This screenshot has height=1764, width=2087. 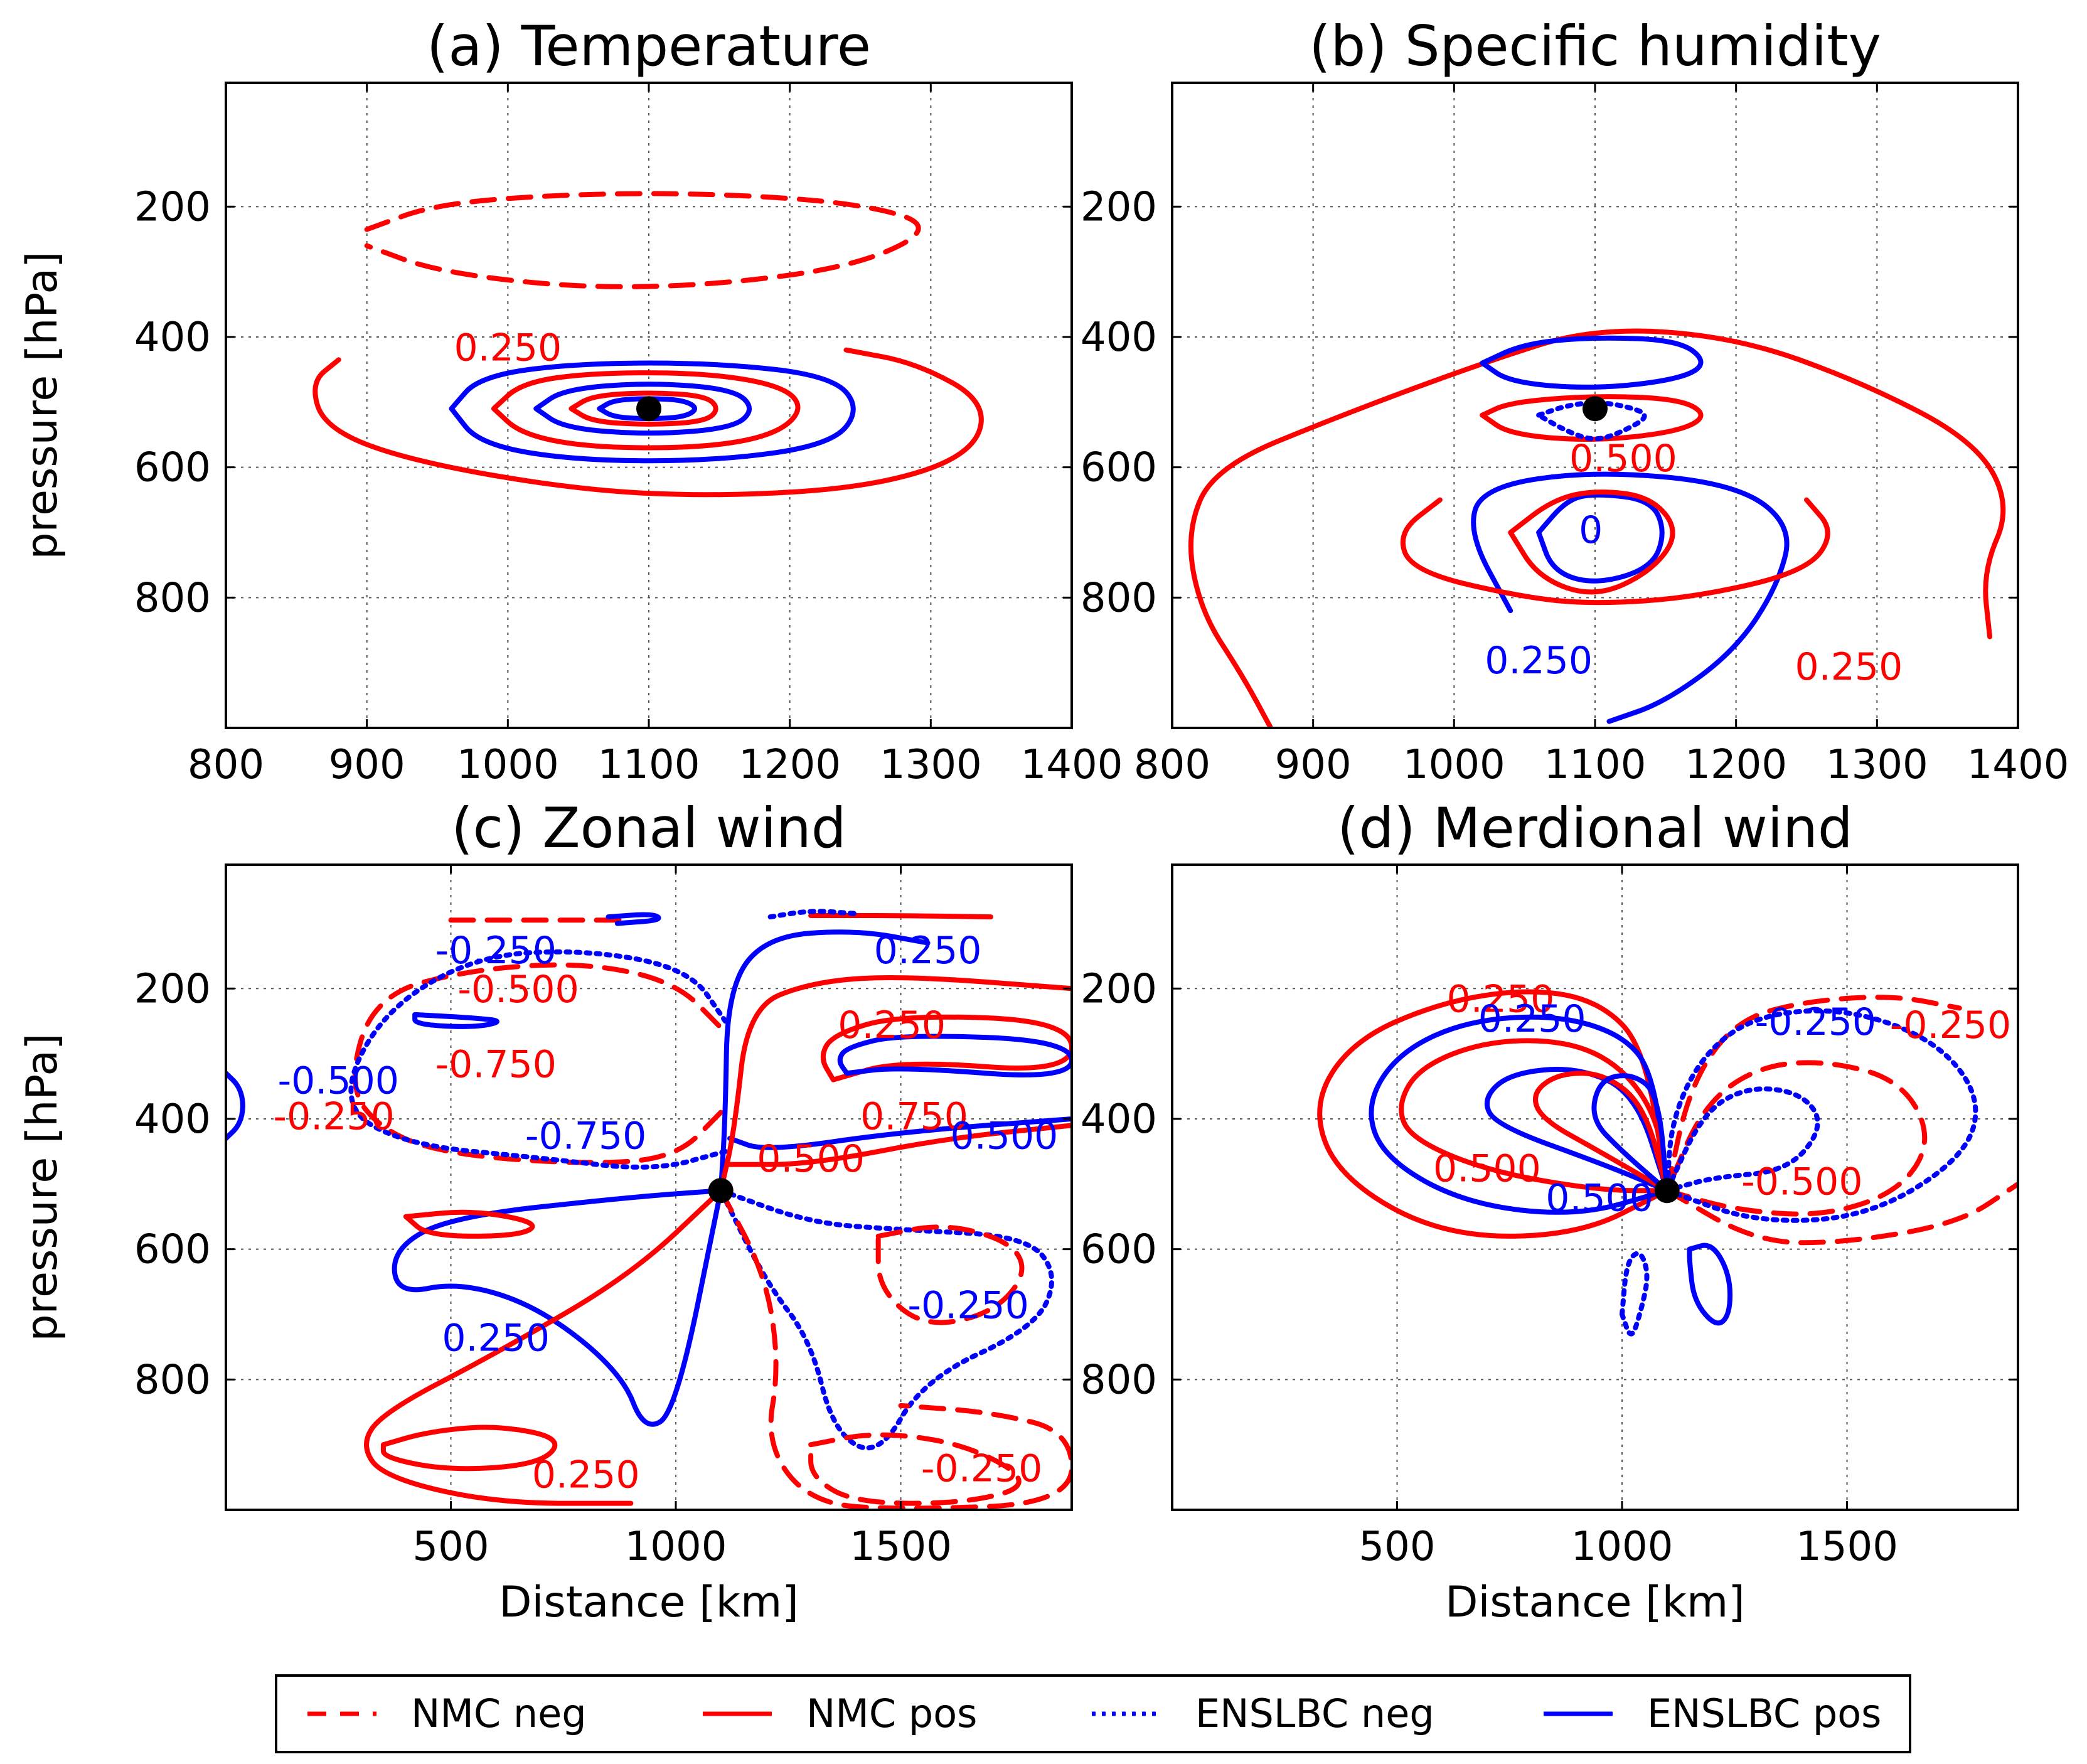 What do you see at coordinates (642, 240) in the screenshot?
I see `contour-nmc-neg-upper` at bounding box center [642, 240].